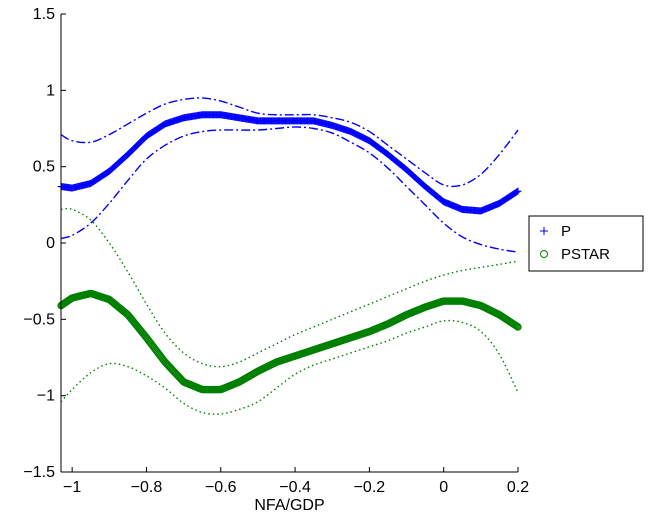  What do you see at coordinates (295, 487) in the screenshot?
I see `x-tick-label: −0.4` at bounding box center [295, 487].